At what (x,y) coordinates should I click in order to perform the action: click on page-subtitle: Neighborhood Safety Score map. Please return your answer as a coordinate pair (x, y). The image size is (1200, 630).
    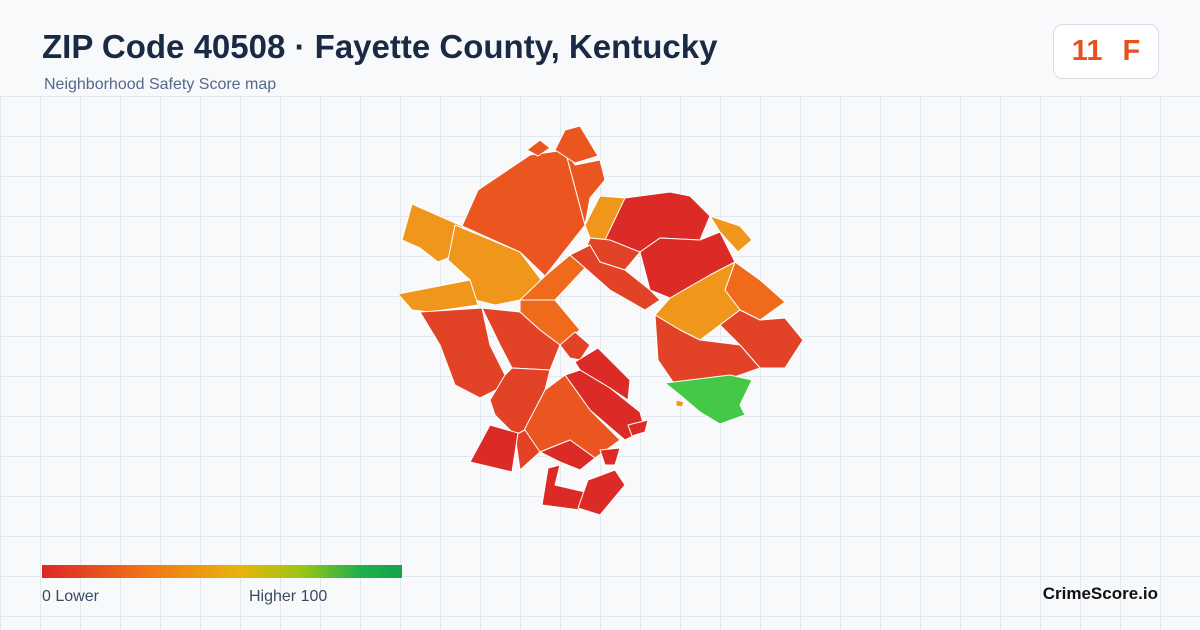
    Looking at the image, I should click on (160, 84).